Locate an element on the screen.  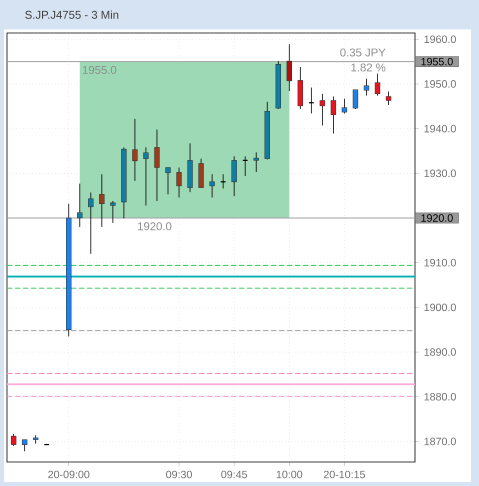
x-tick-label: 20-09:00 is located at coordinates (69, 474).